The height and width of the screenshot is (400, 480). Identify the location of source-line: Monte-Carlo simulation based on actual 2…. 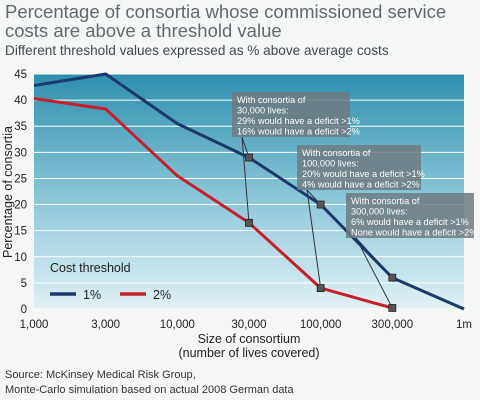
(149, 390).